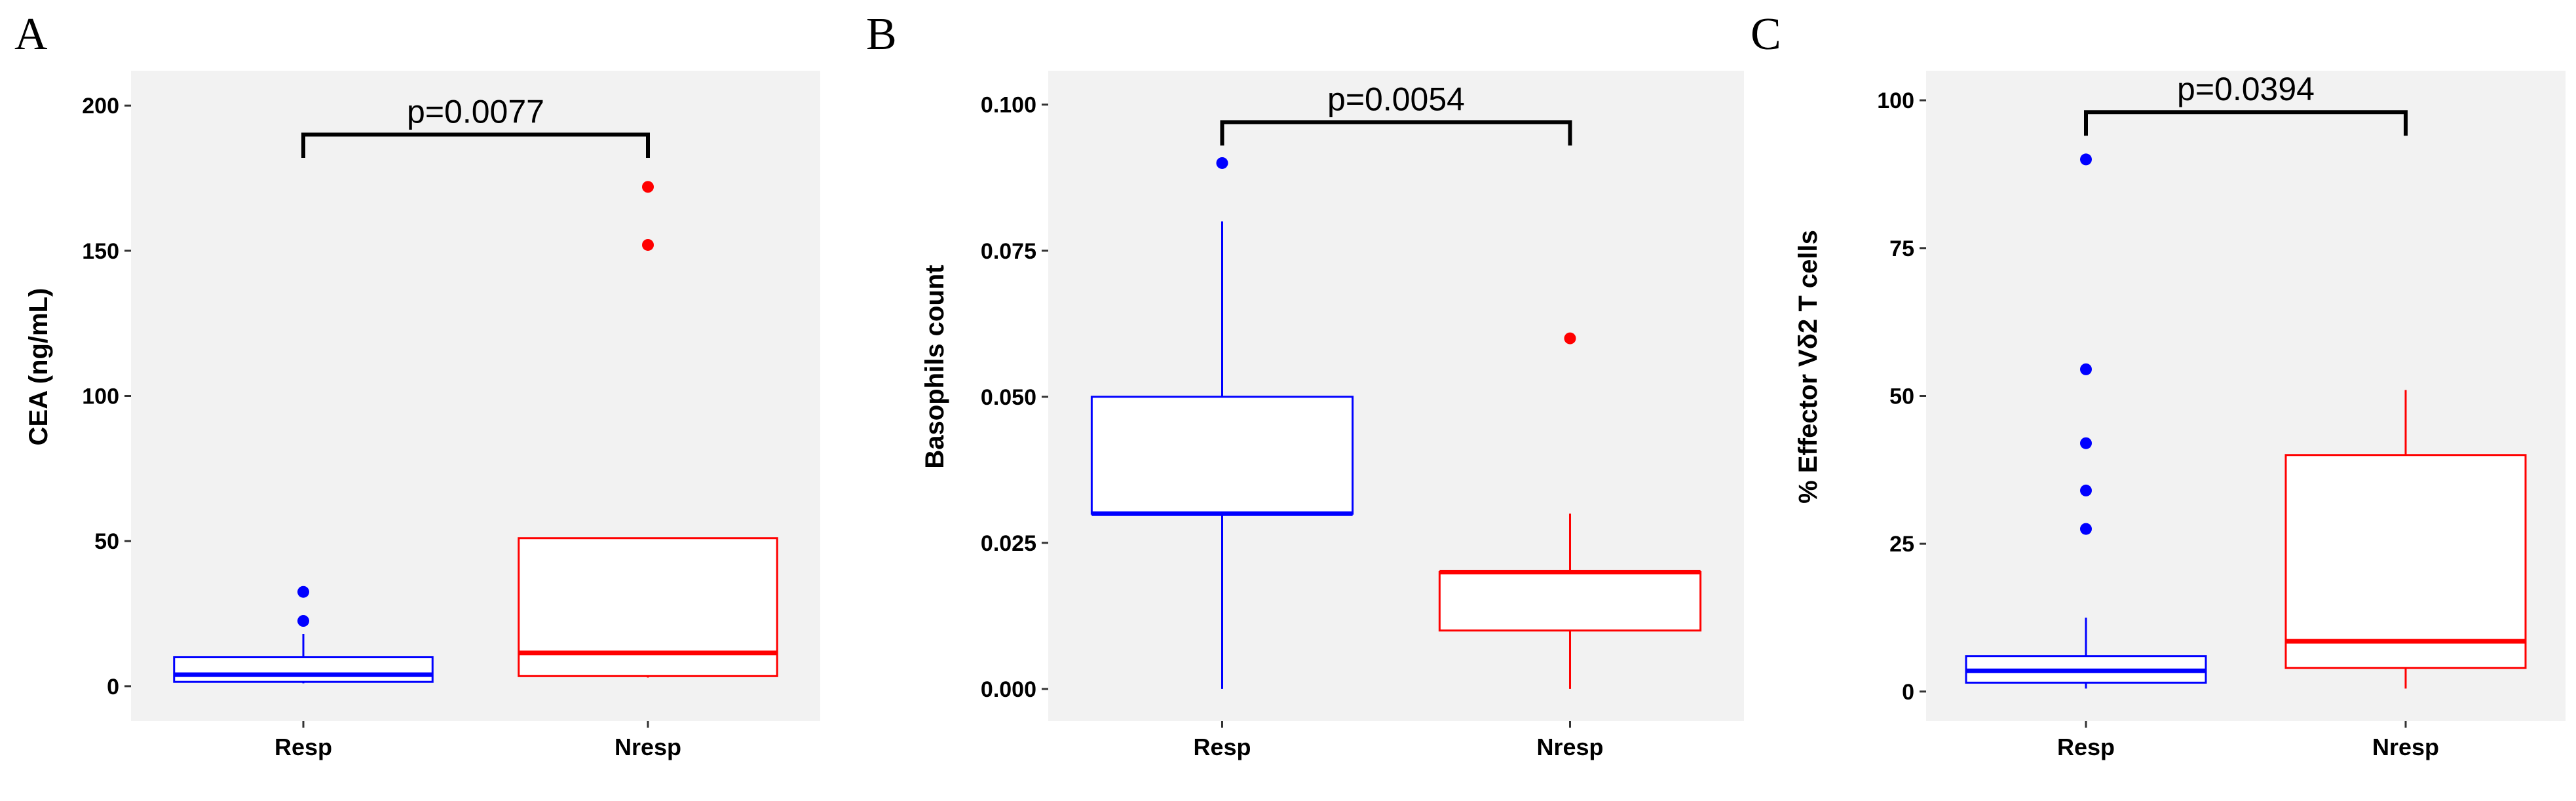  Describe the element at coordinates (101, 251) in the screenshot. I see `y-tick-label: 150` at that location.